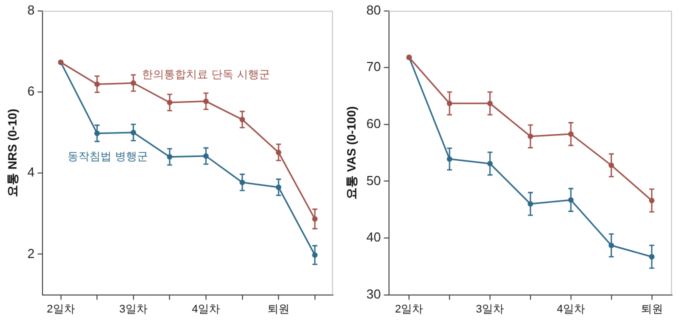 This screenshot has height=329, width=678. What do you see at coordinates (351, 153) in the screenshot?
I see `y-axis-title: 요통 VAS (0-100)` at bounding box center [351, 153].